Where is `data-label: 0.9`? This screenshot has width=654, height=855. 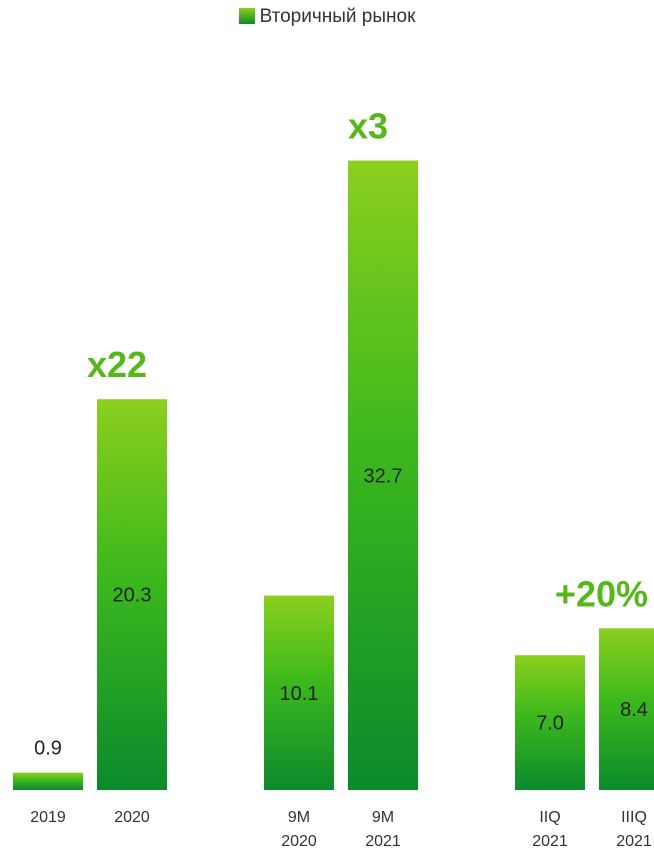
data-label: 0.9 is located at coordinates (48, 749).